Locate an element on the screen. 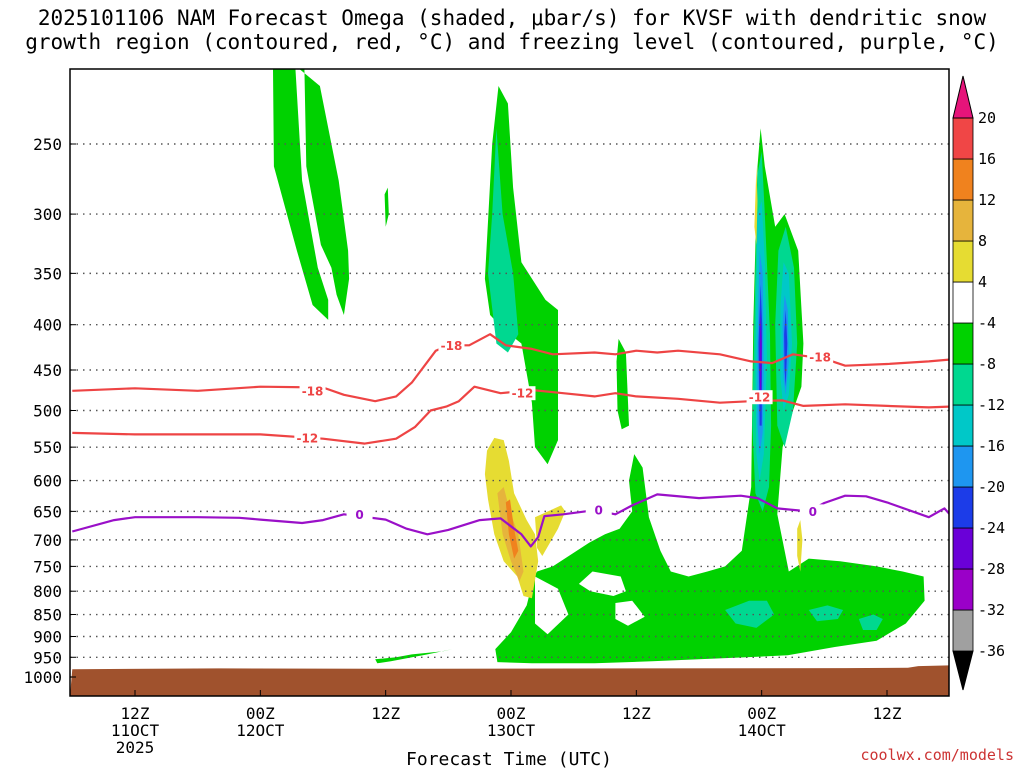 This screenshot has height=768, width=1024. colorbar-label-10: 8 is located at coordinates (982, 241).